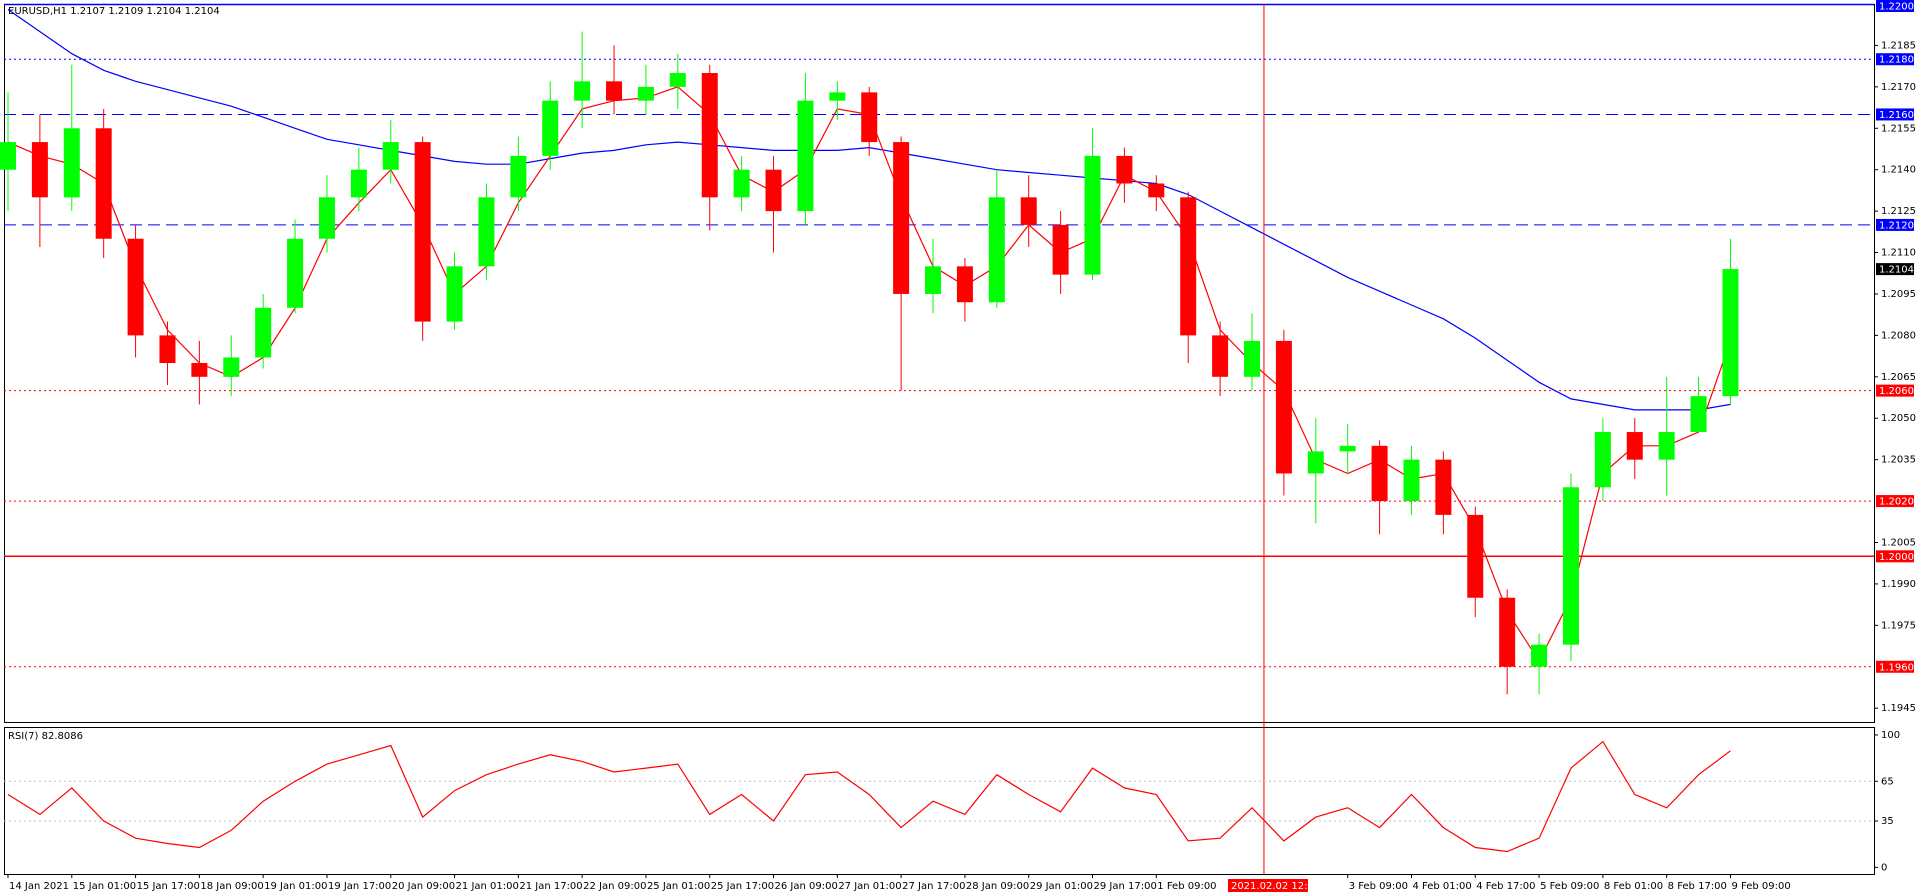  Describe the element at coordinates (231, 886) in the screenshot. I see `x-tick-label: 18 Jan 09:00` at that location.